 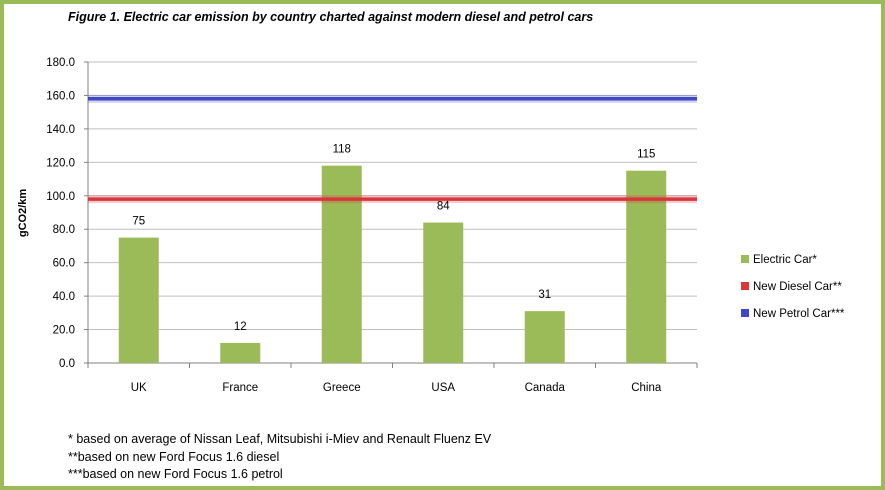 What do you see at coordinates (64, 331) in the screenshot?
I see `y-tick-label: 20.0` at bounding box center [64, 331].